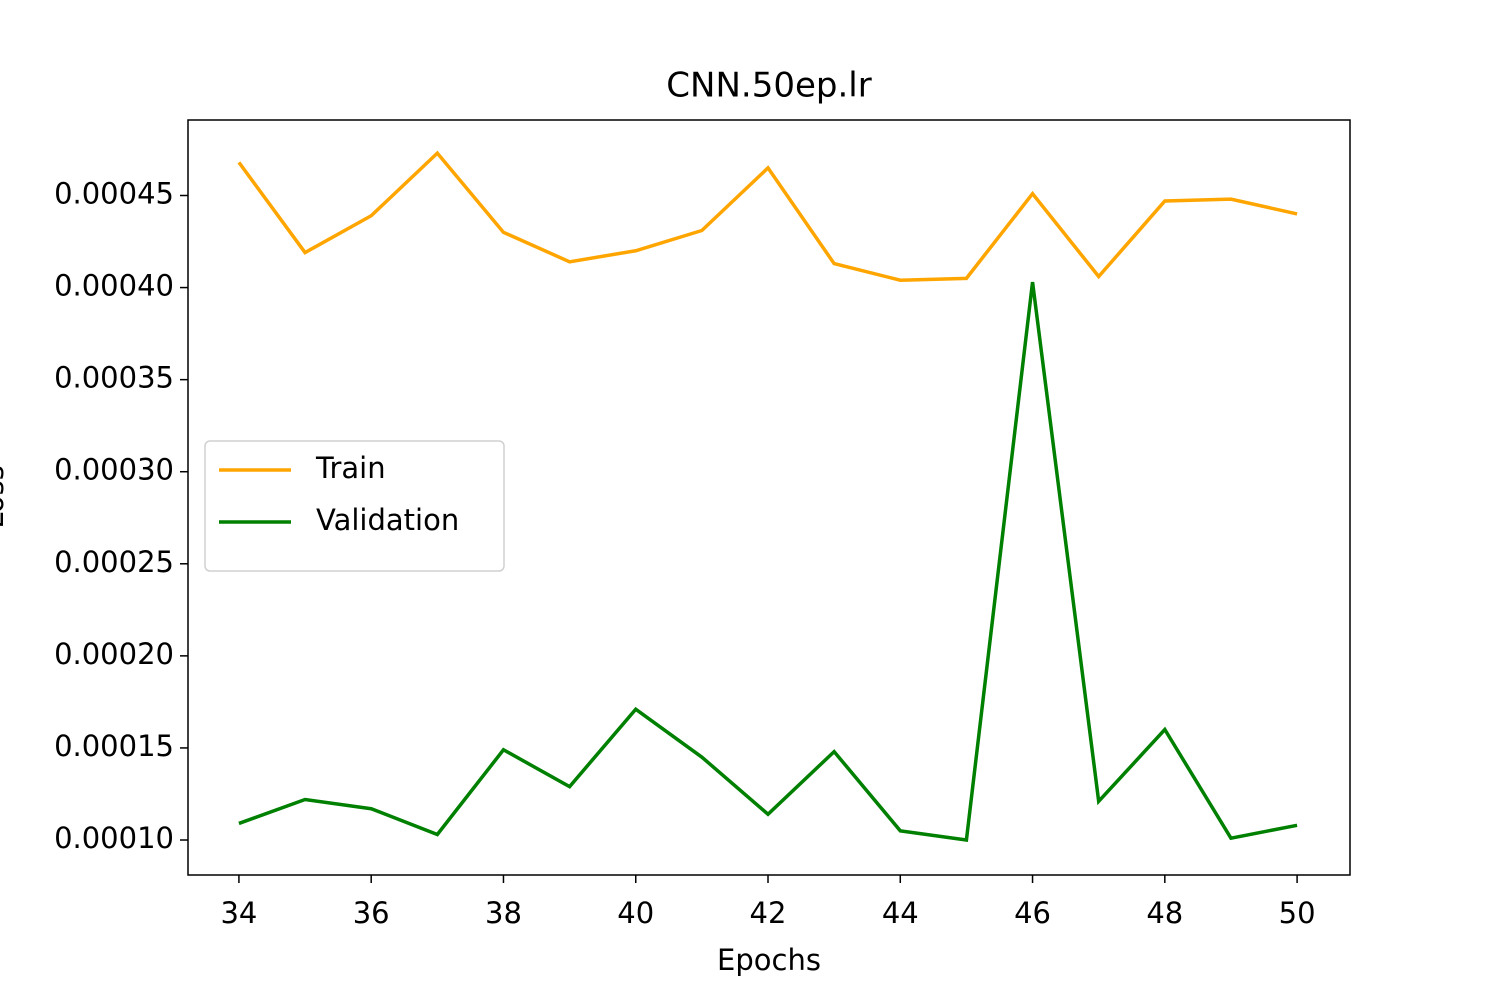  What do you see at coordinates (1297, 913) in the screenshot?
I see `x-tick-label: 50` at bounding box center [1297, 913].